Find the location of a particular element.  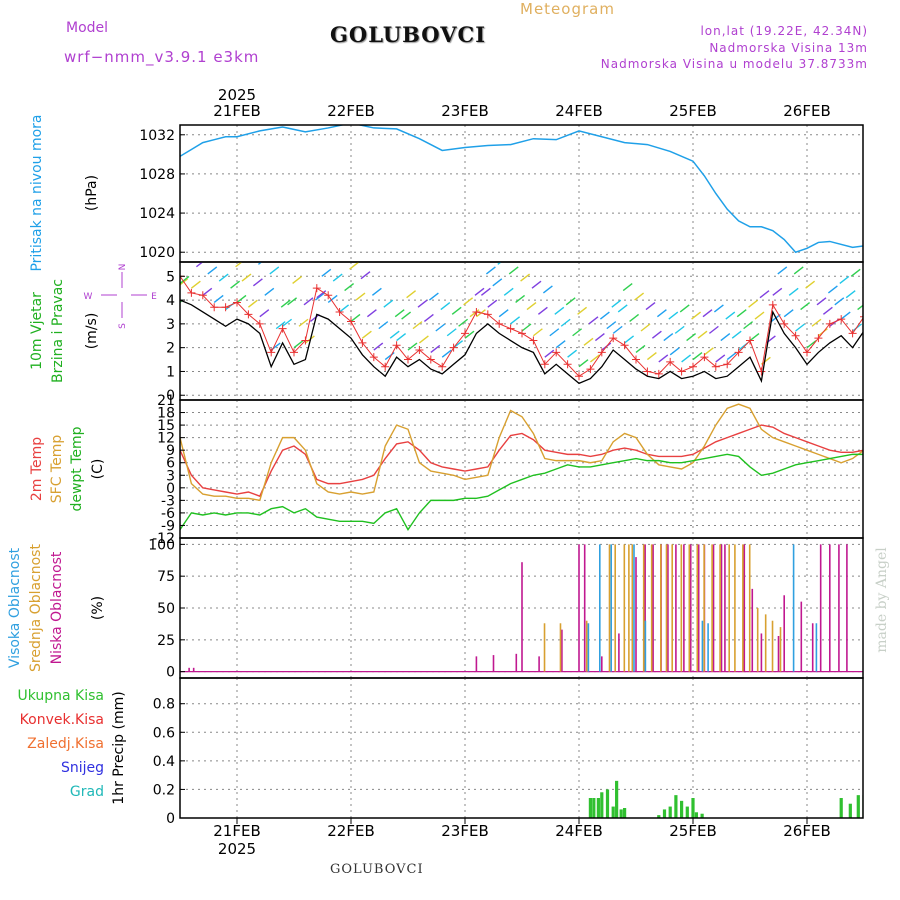

y-tick-label: 0 is located at coordinates (170, 819).